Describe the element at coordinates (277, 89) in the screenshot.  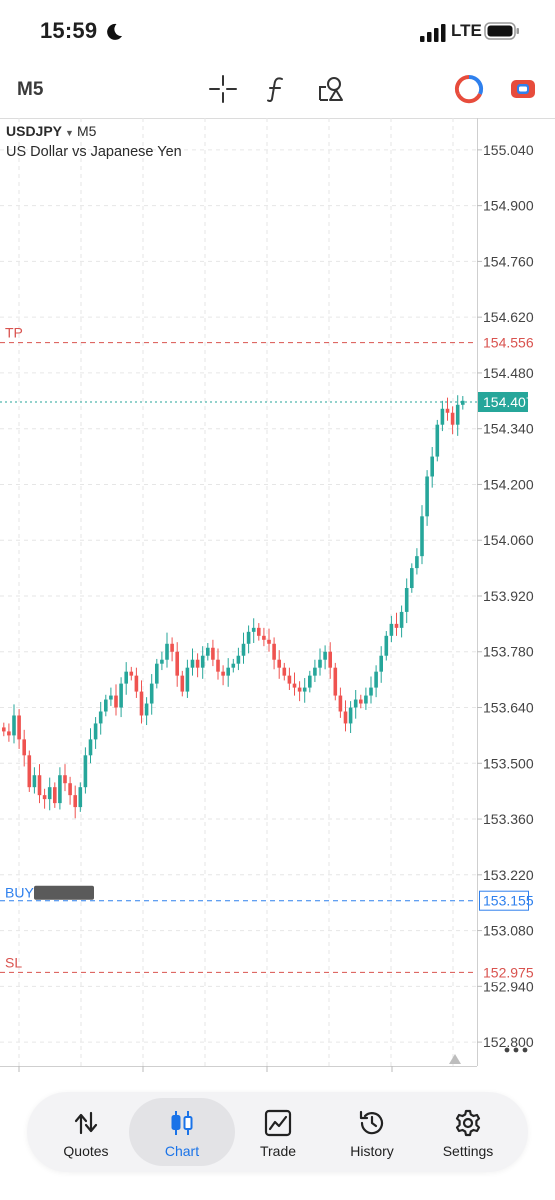
I see `indicator-f-icon` at that location.